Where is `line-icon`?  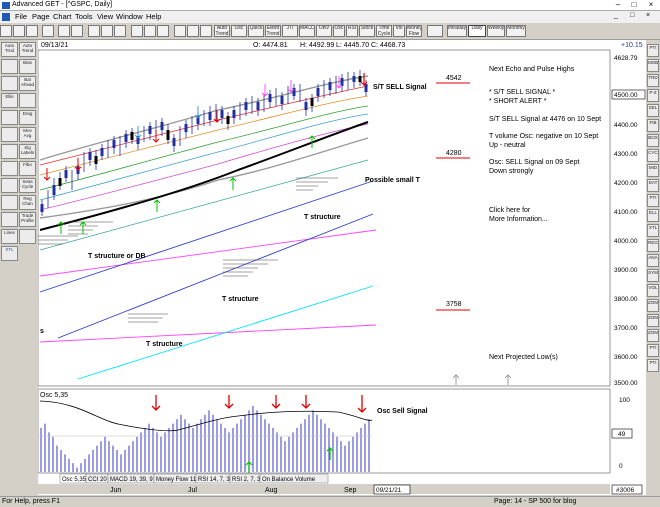 line-icon is located at coordinates (120, 31).